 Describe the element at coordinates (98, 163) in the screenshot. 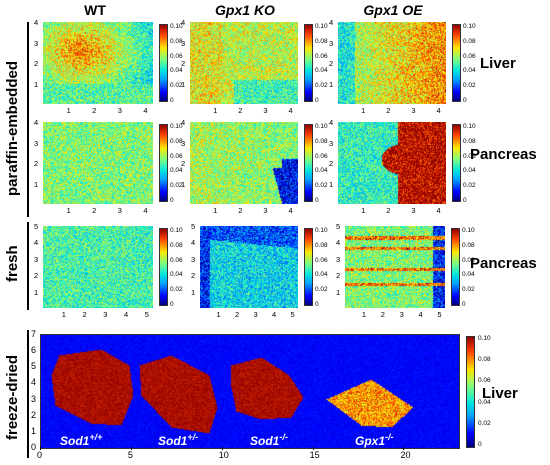

I see `heatmap-wt-pancreas` at that location.